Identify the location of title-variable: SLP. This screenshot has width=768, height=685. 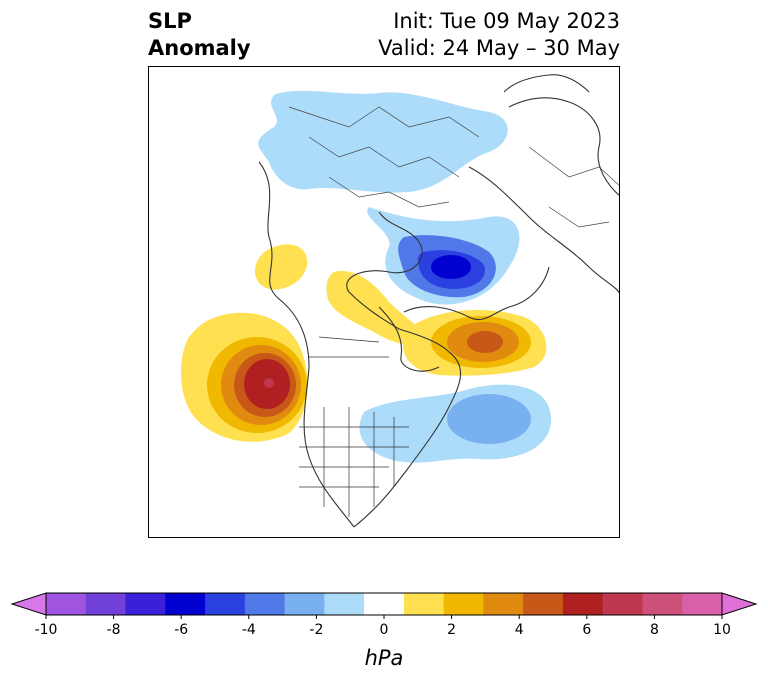
(170, 21).